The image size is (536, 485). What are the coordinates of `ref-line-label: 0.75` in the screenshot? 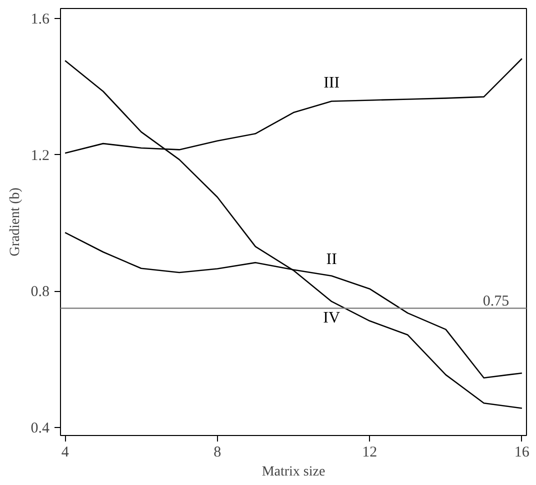 It's located at (496, 301).